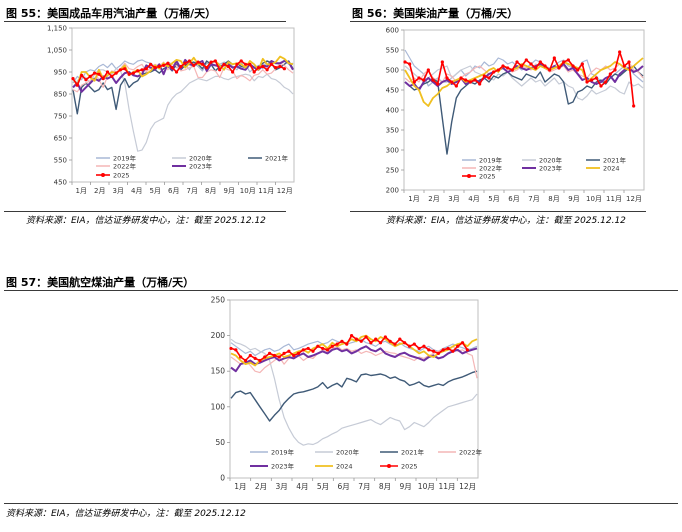 Image resolution: width=682 pixels, height=532 pixels. What do you see at coordinates (435, 13) in the screenshot?
I see `panel-56-title: 图 56：美国柴油产量（万桶/天）` at bounding box center [435, 13].